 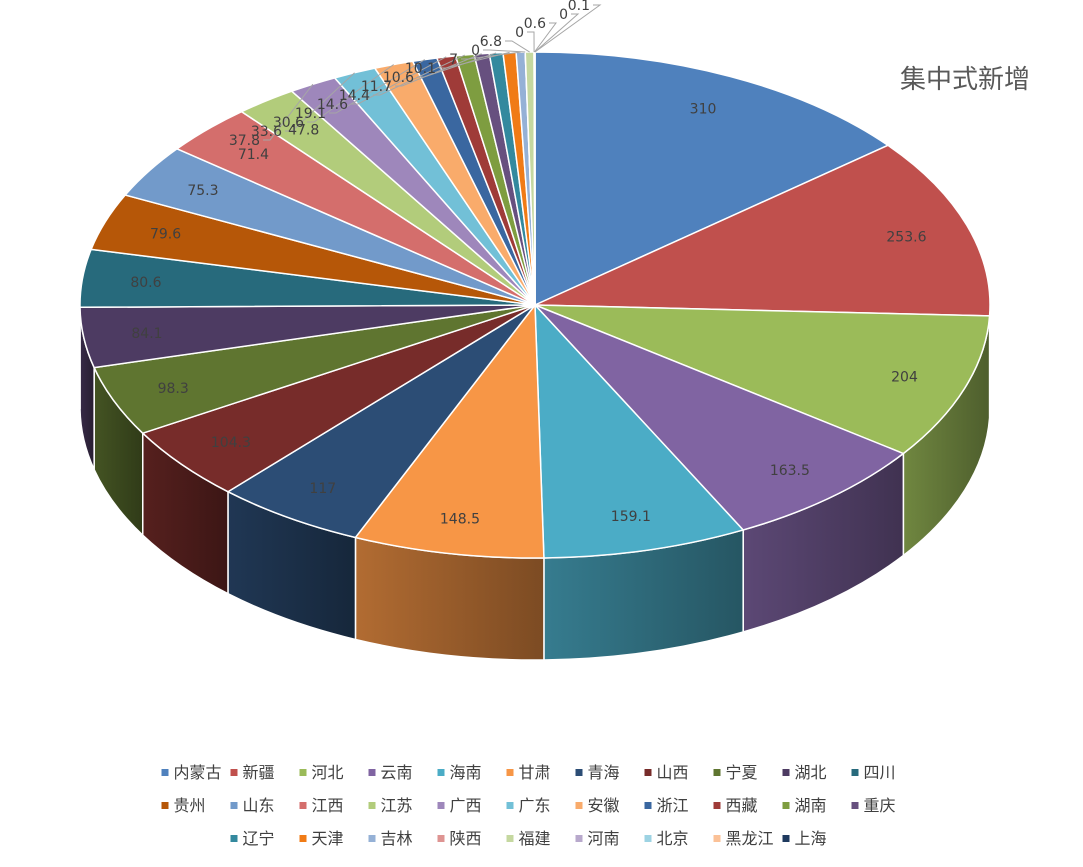 What do you see at coordinates (735, 772) in the screenshot?
I see `legend-item-8: 宁夏` at bounding box center [735, 772].